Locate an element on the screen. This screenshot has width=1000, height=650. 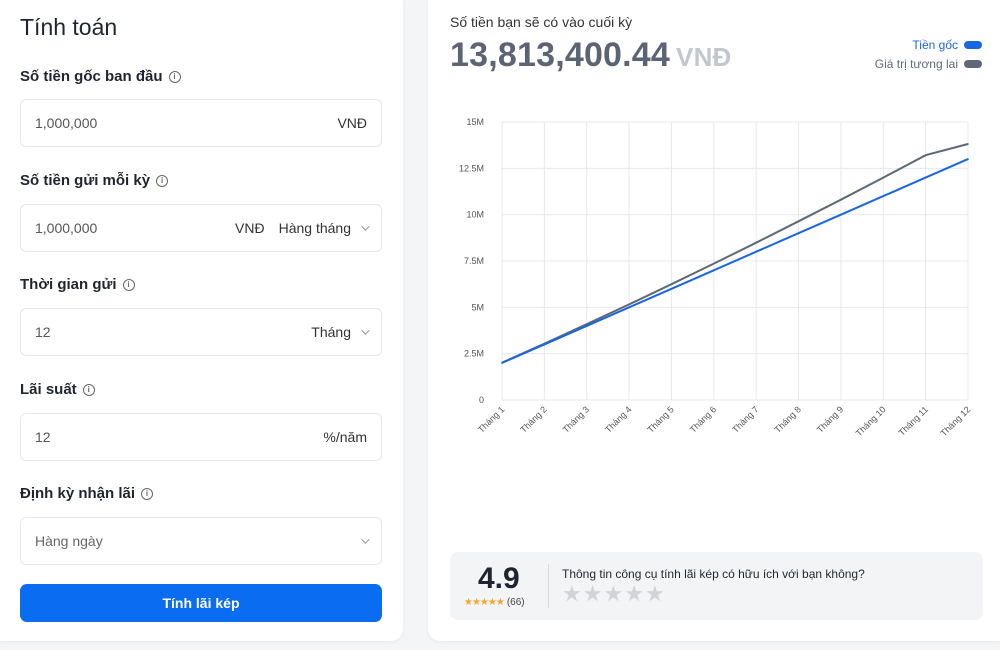
principal-unit: VNĐ is located at coordinates (352, 123).